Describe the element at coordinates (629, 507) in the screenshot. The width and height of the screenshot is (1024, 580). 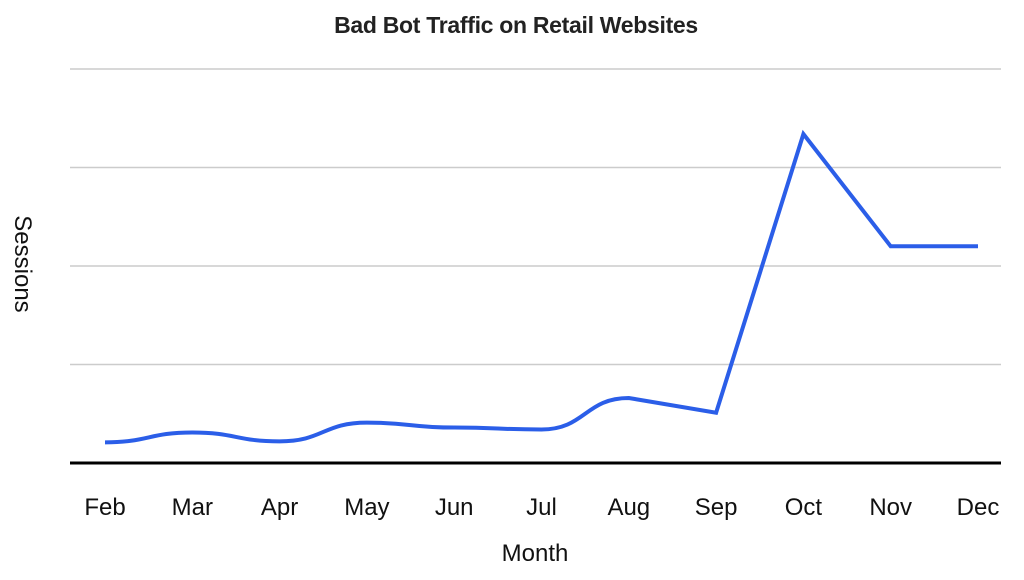
I see `x-tick-label: Aug` at that location.